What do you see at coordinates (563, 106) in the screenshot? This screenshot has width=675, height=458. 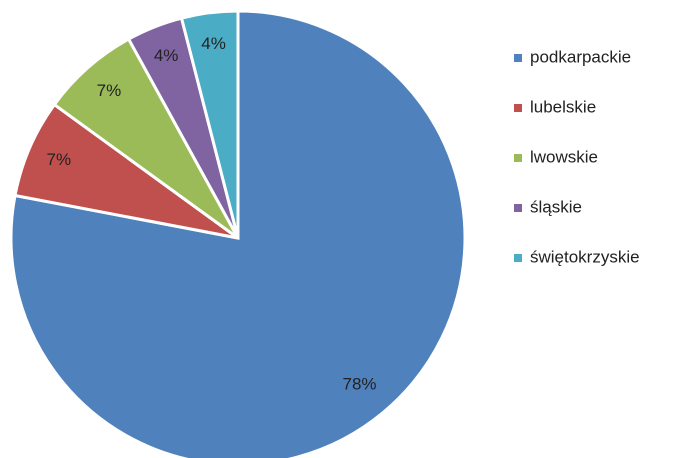 I see `legend-label: lubelskie` at bounding box center [563, 106].